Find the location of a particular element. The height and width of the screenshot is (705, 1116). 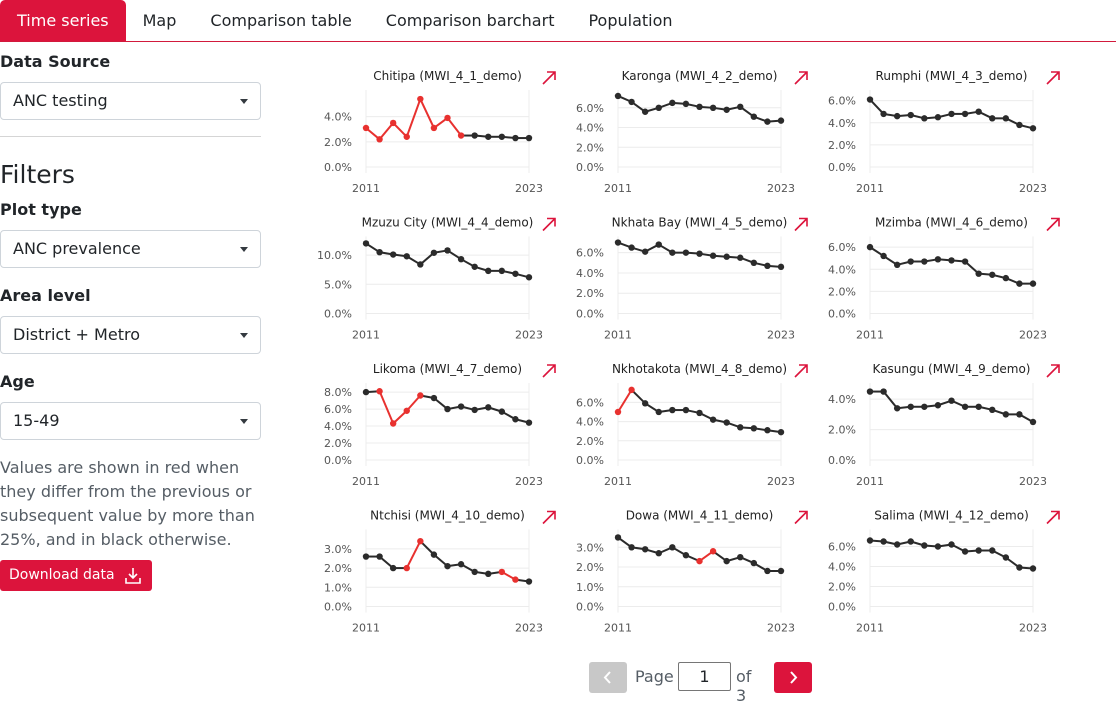

previous-page-button is located at coordinates (608, 677).